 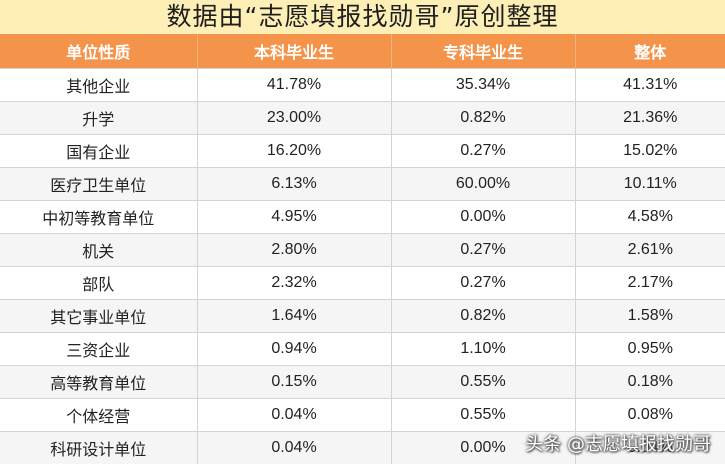 I want to click on overall-cell: 4.58%, so click(x=650, y=217).